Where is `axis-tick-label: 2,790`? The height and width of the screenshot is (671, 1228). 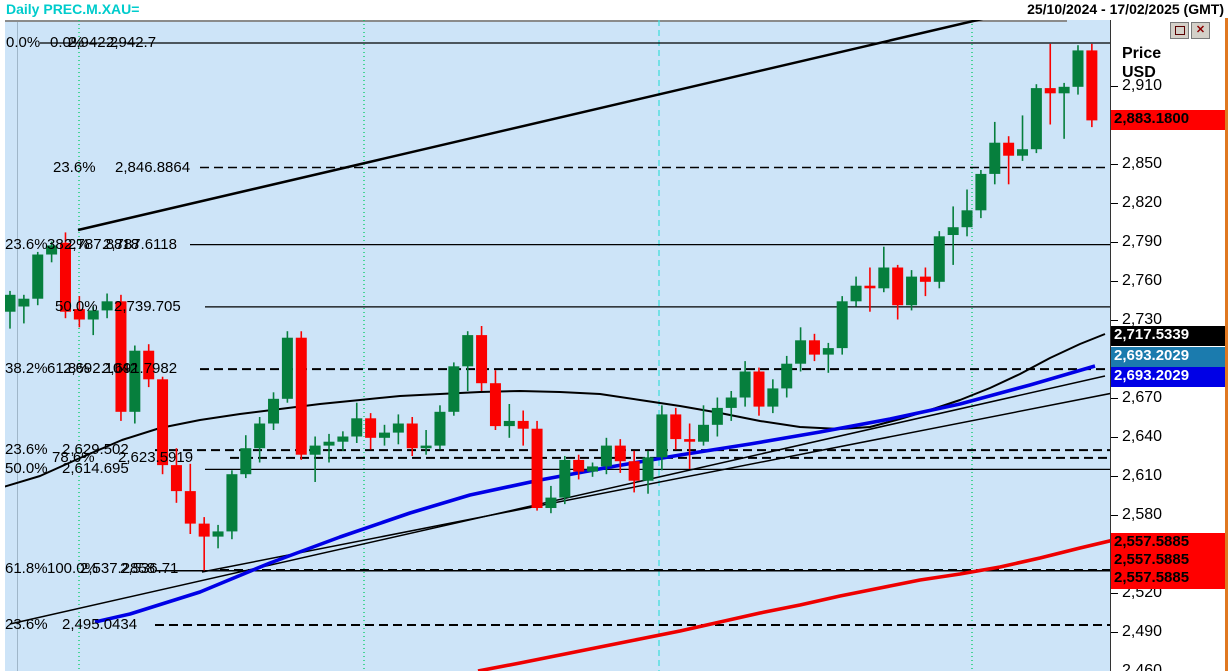 axis-tick-label: 2,790 is located at coordinates (1142, 241).